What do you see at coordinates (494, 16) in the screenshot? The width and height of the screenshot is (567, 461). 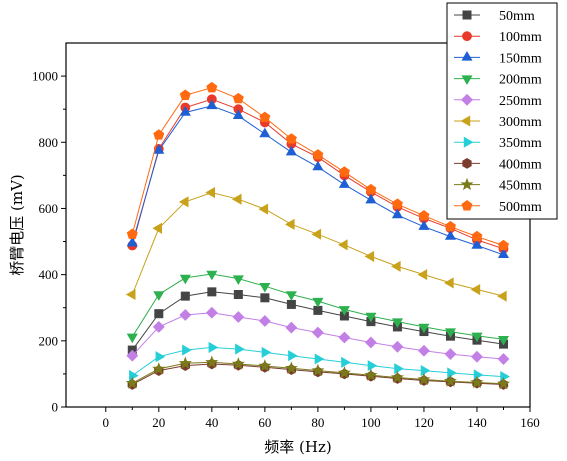 I see `legend-item: 50mm` at bounding box center [494, 16].